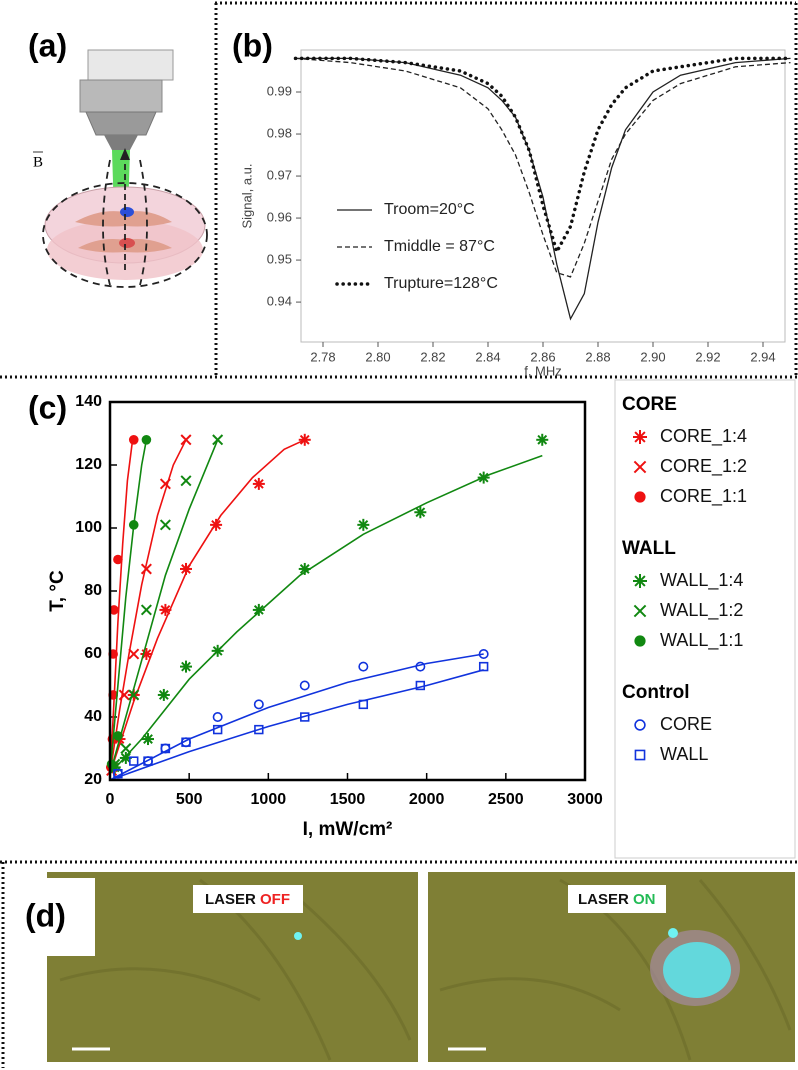 Image resolution: width=798 pixels, height=1070 pixels. What do you see at coordinates (377, 356) in the screenshot?
I see `x-tick-label: 2.80` at bounding box center [377, 356].